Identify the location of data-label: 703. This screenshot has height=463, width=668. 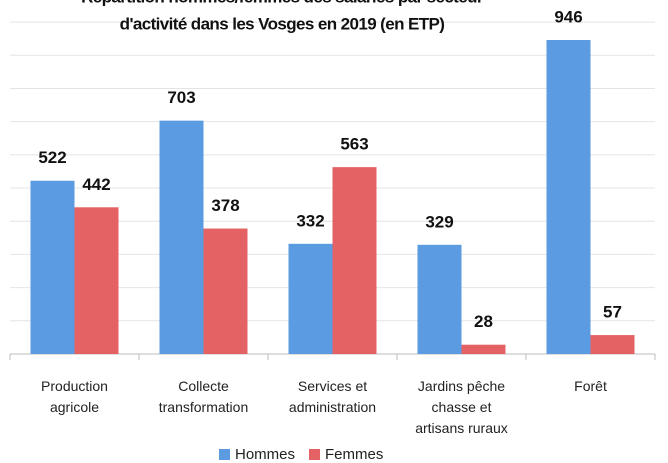
(181, 97).